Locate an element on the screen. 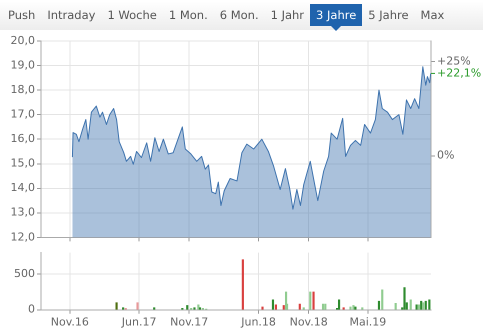 The image size is (483, 331). x-tick-label: Nov.17 is located at coordinates (189, 321).